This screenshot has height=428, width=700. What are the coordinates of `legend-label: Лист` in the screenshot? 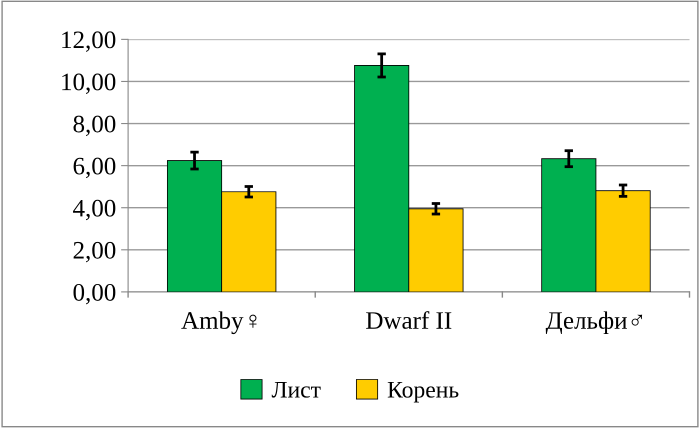 It's located at (296, 390).